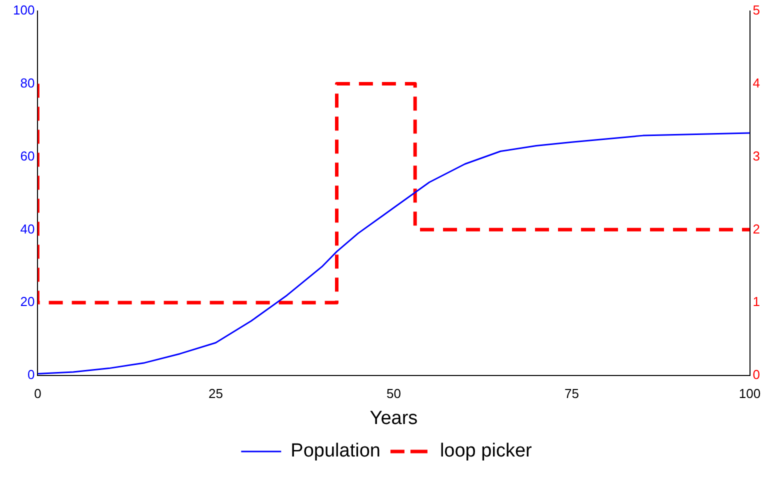 The height and width of the screenshot is (477, 769). What do you see at coordinates (23, 10) in the screenshot?
I see `y-tick-label: 100` at bounding box center [23, 10].